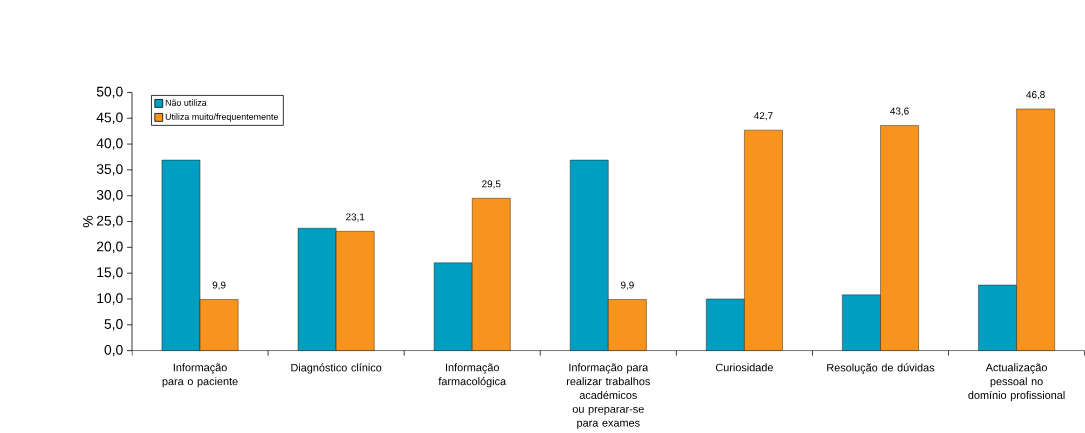  Describe the element at coordinates (336, 368) in the screenshot. I see `x-tick-label: Diagnóstico clínico` at that location.